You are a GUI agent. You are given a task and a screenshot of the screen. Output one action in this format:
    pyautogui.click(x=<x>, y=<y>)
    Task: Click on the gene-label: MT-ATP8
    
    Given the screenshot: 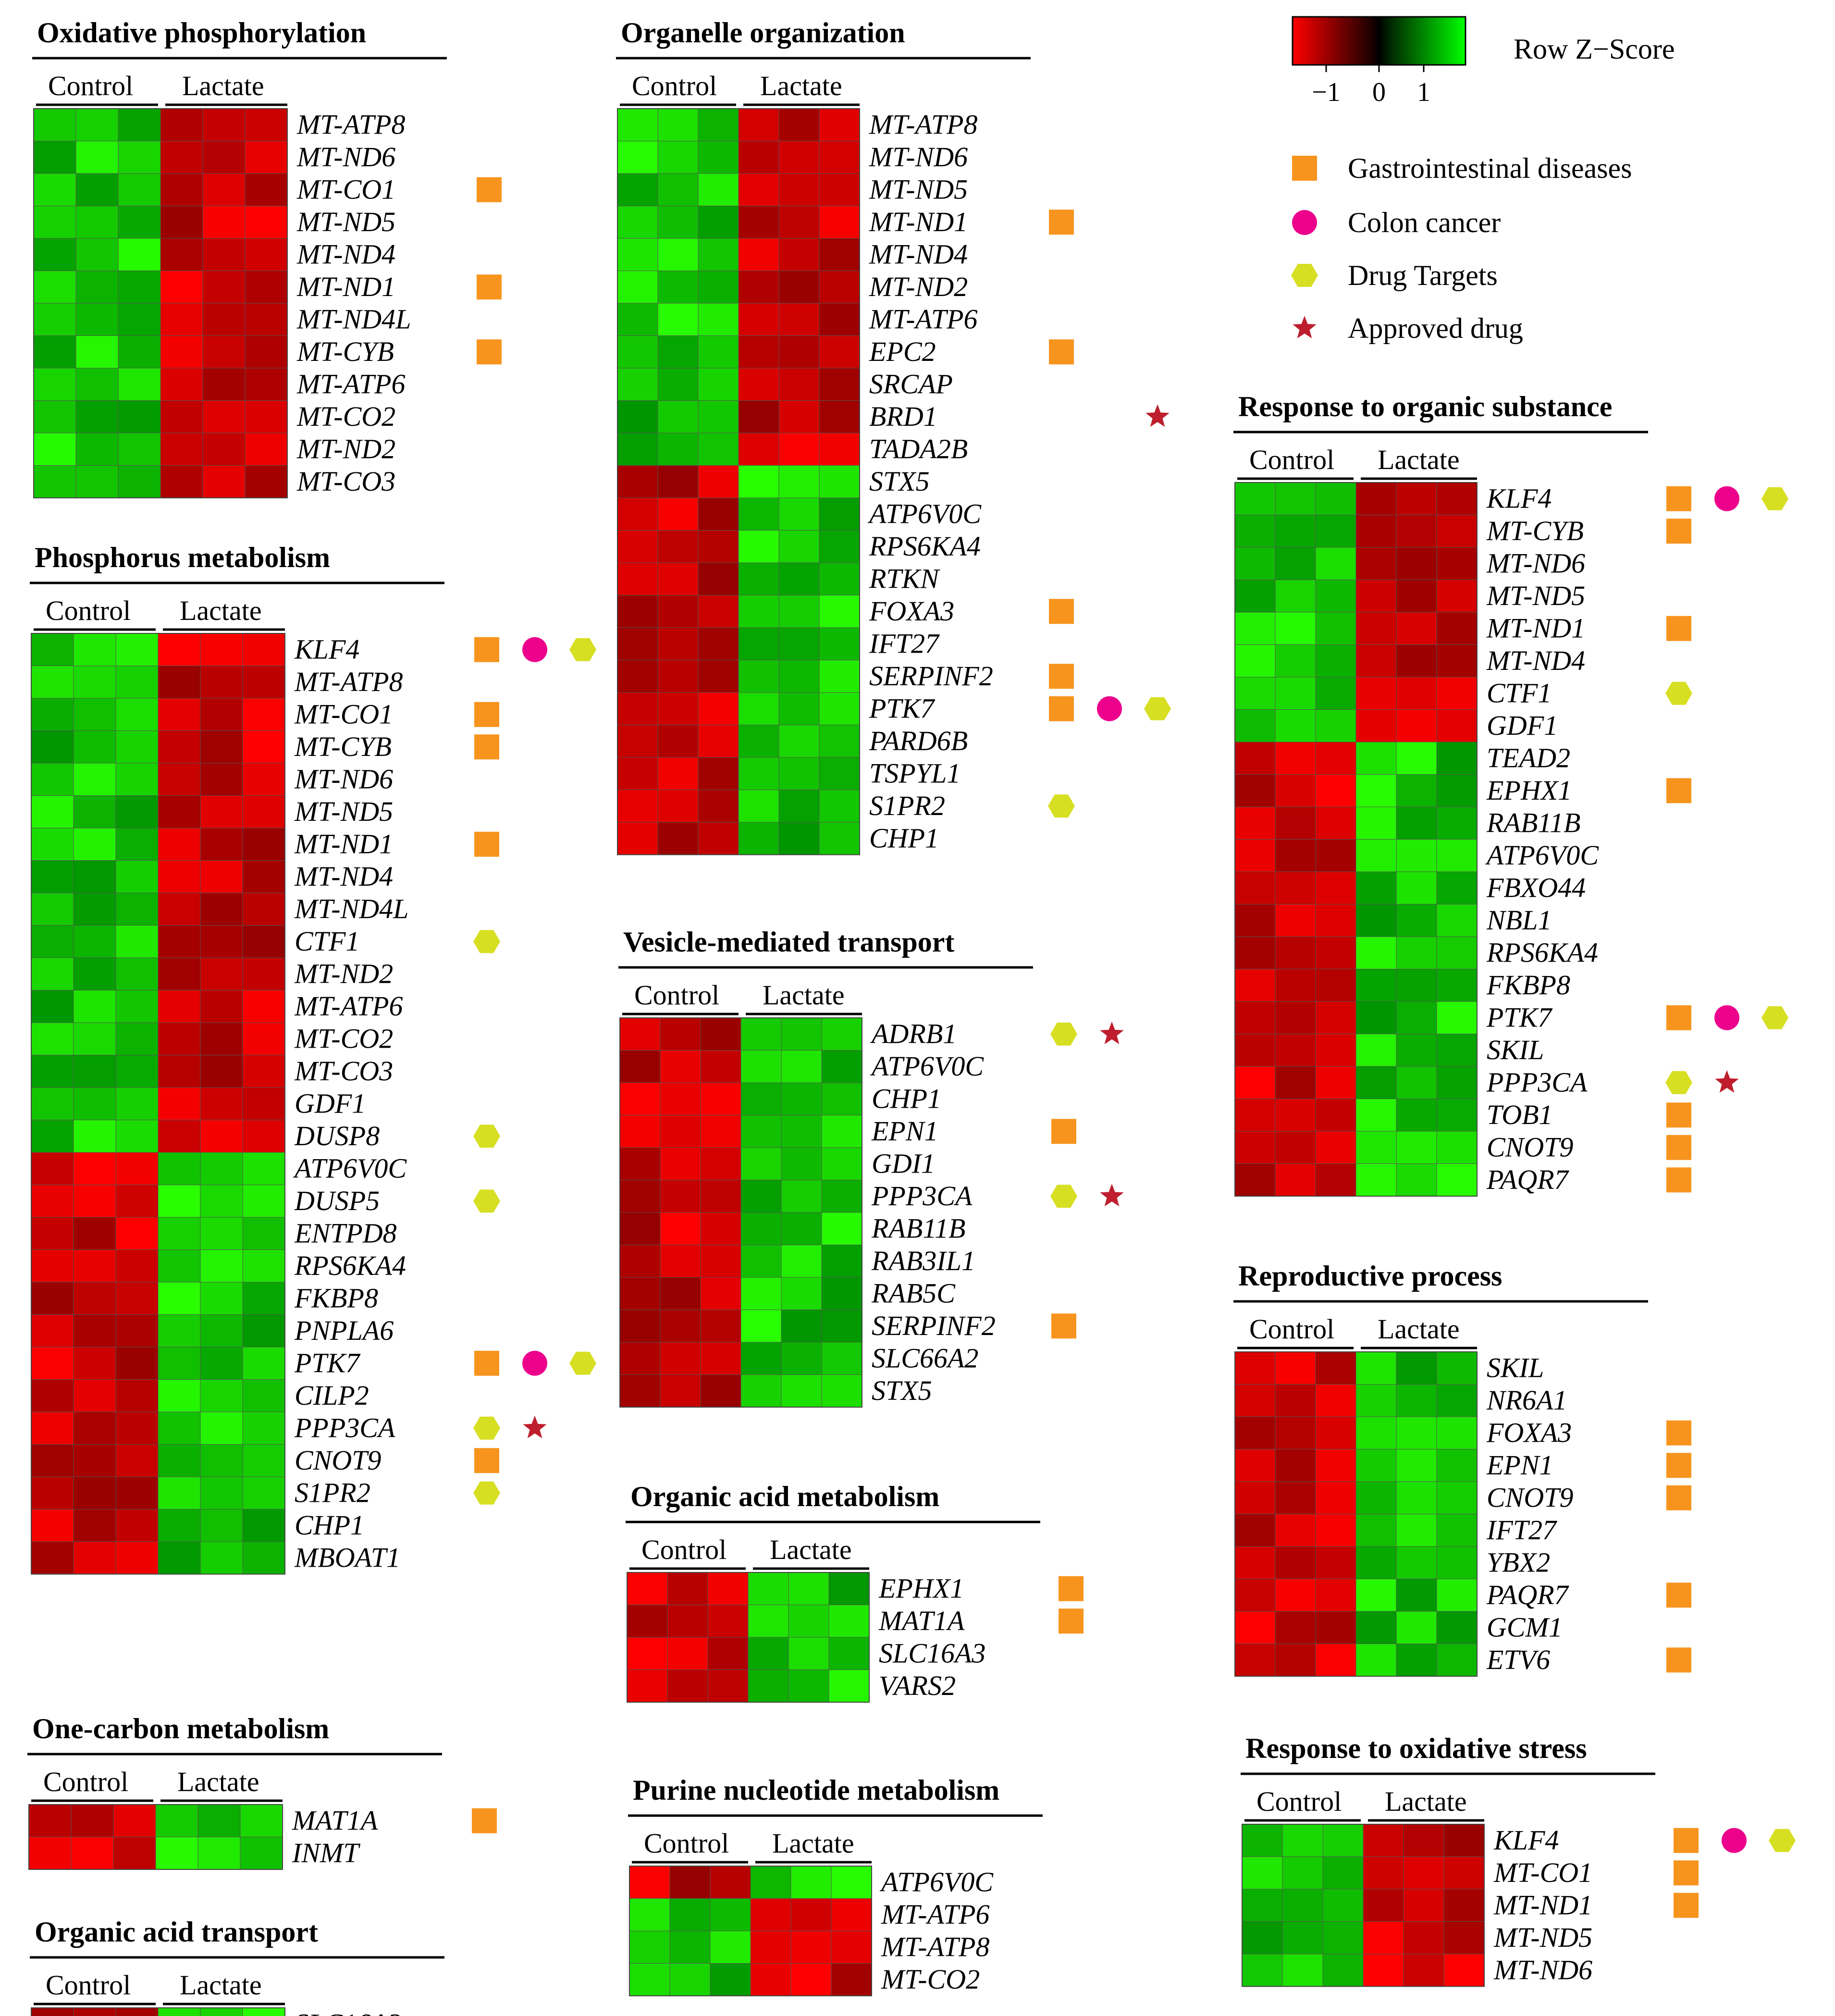 What is the action you would take?
    pyautogui.click(x=923, y=124)
    